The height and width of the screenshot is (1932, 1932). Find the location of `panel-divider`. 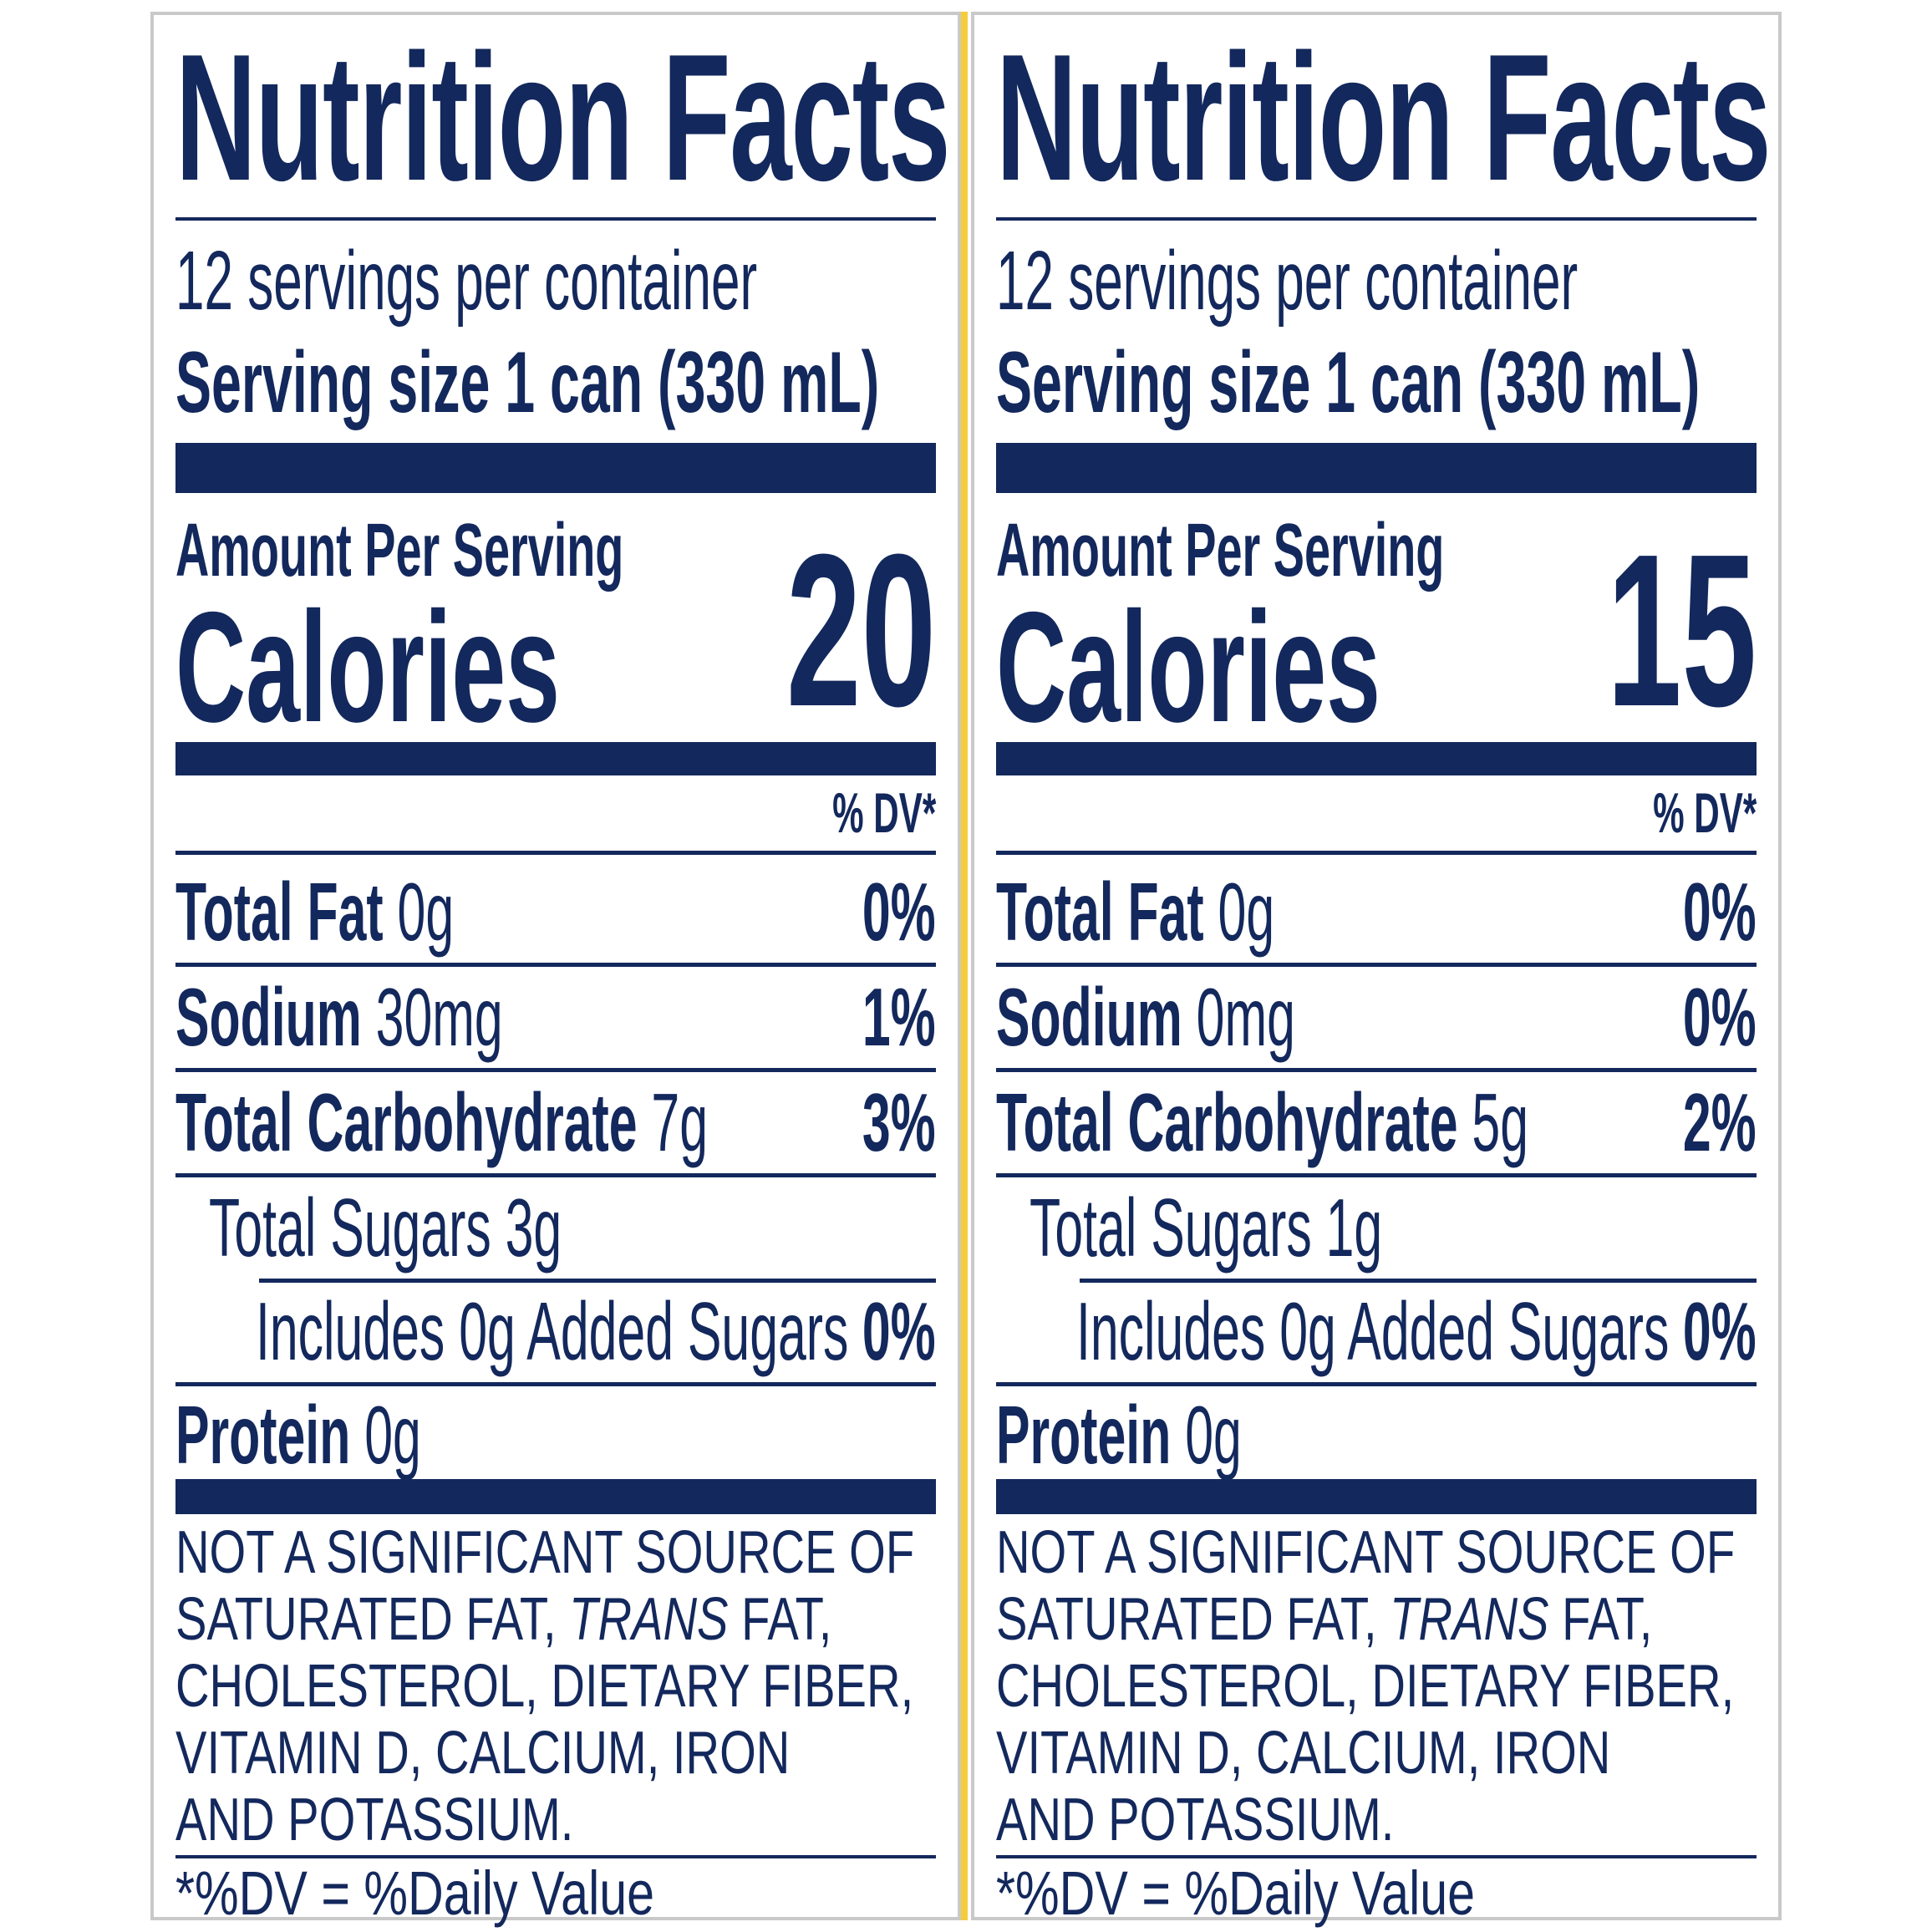

panel-divider is located at coordinates (964, 966).